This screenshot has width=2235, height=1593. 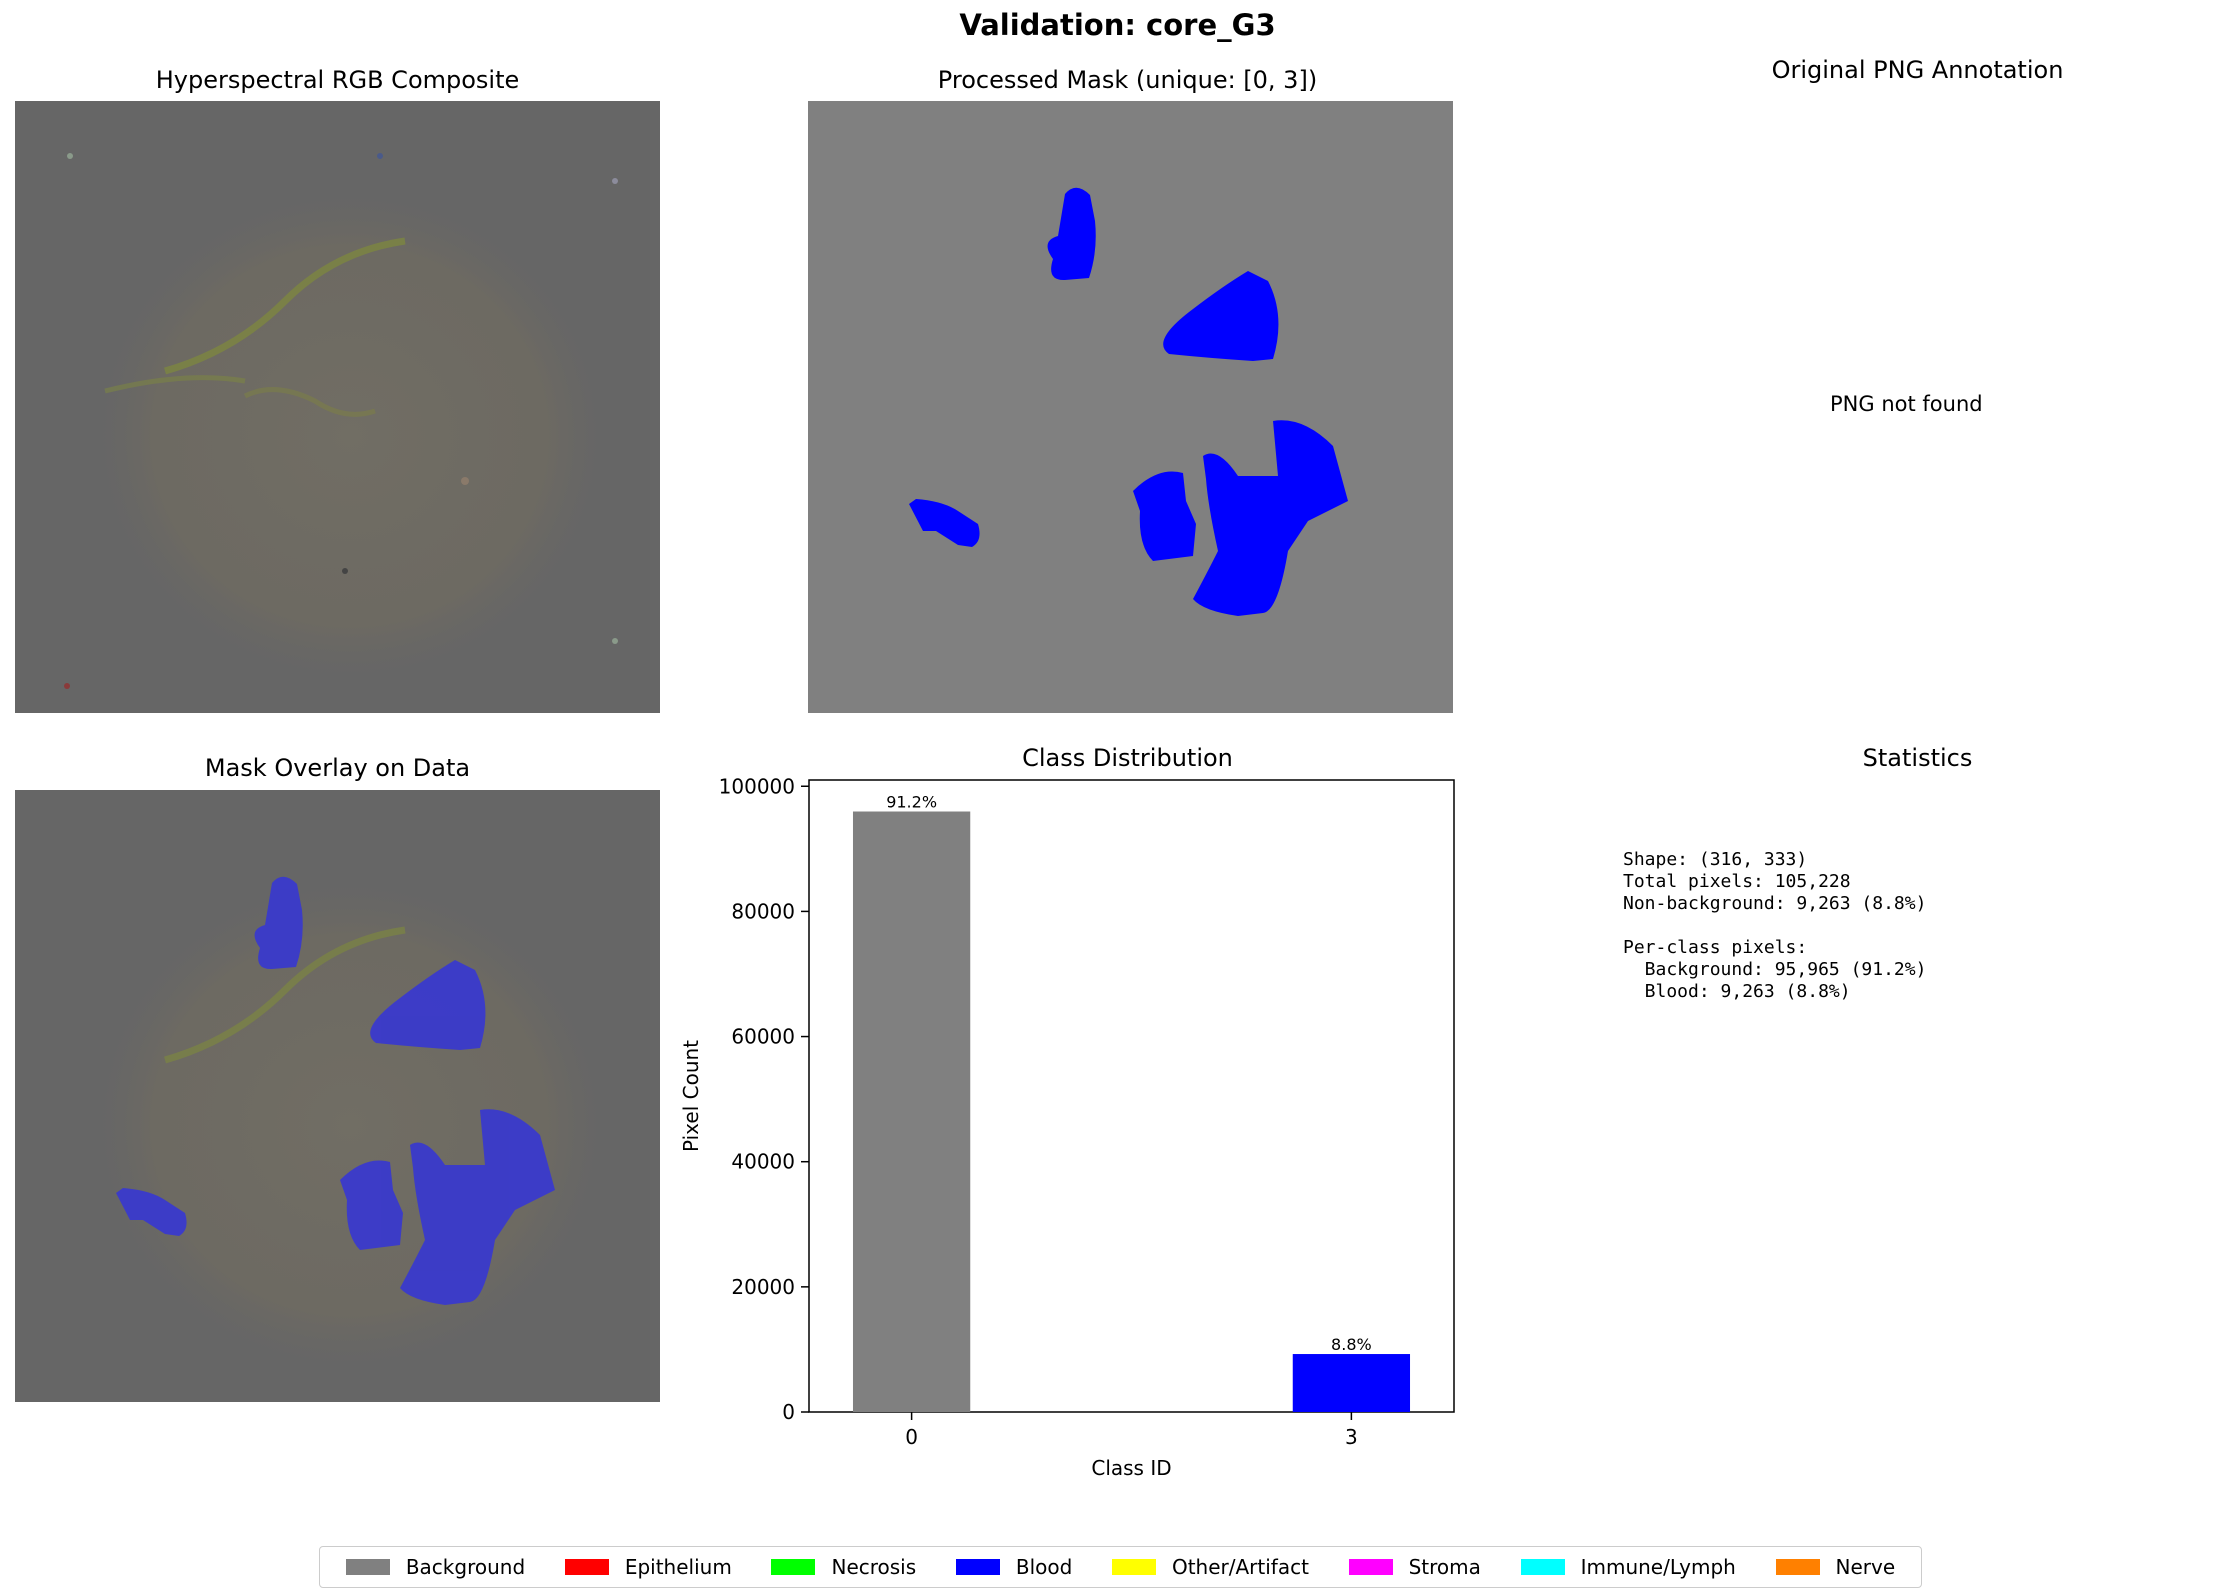 I want to click on legend-item: Necrosis, so click(x=843, y=1567).